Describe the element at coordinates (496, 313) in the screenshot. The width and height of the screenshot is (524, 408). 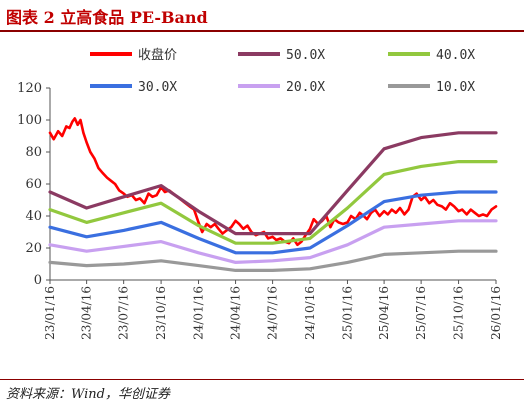
I see `x-tick-label: 26/01/16` at that location.